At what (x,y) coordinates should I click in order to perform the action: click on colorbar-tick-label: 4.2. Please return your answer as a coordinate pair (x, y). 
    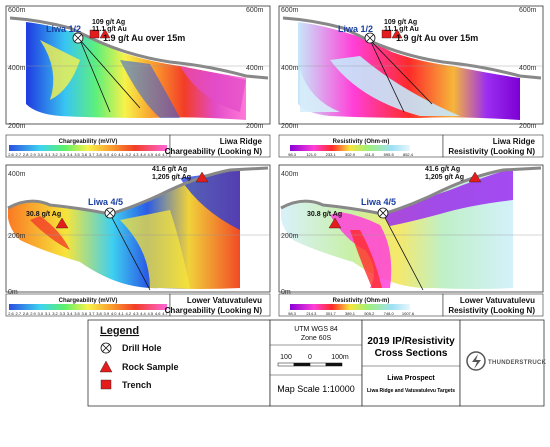
    Looking at the image, I should click on (129, 154).